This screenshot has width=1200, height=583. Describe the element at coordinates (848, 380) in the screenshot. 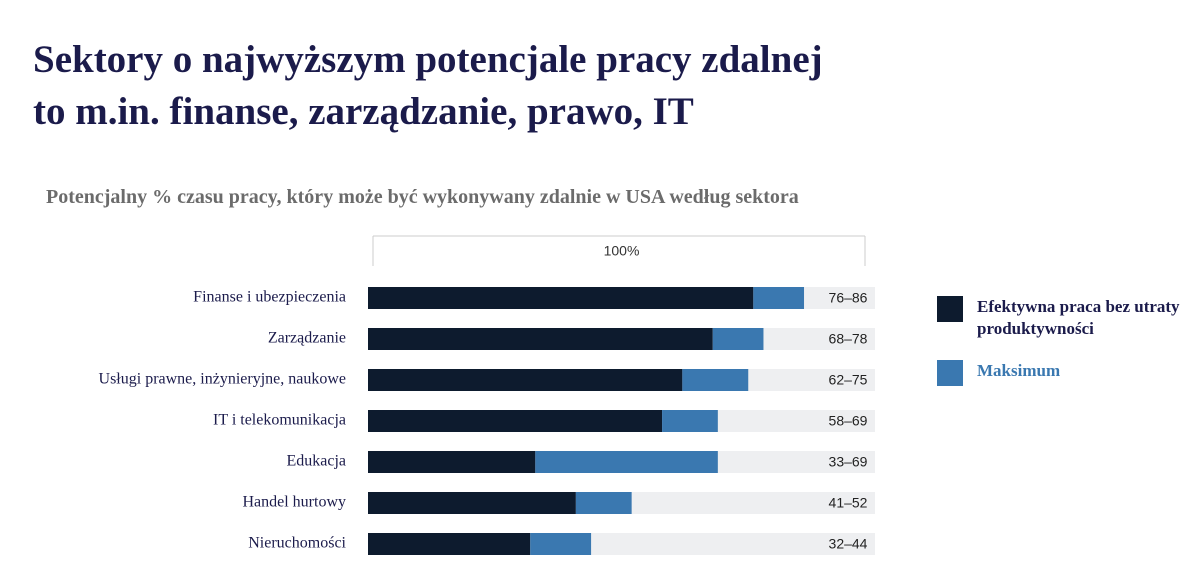

I see `value-label: 62–75` at that location.